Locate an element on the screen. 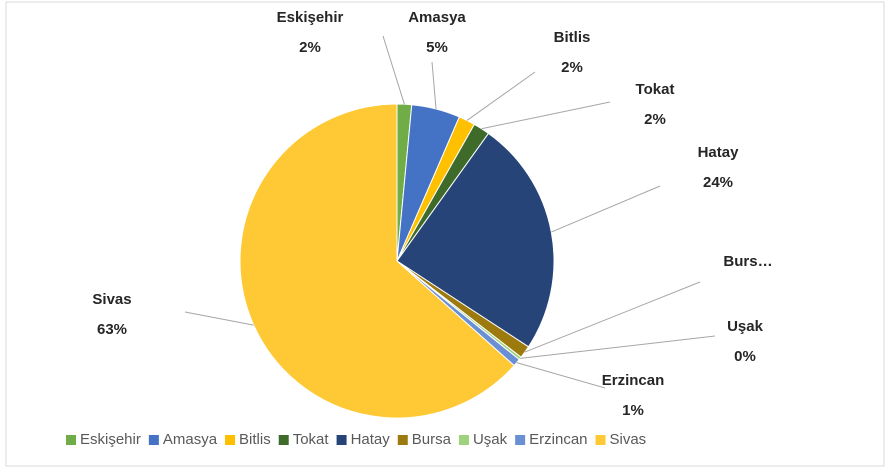 The width and height of the screenshot is (891, 475). data-label-name: Amasya is located at coordinates (437, 17).